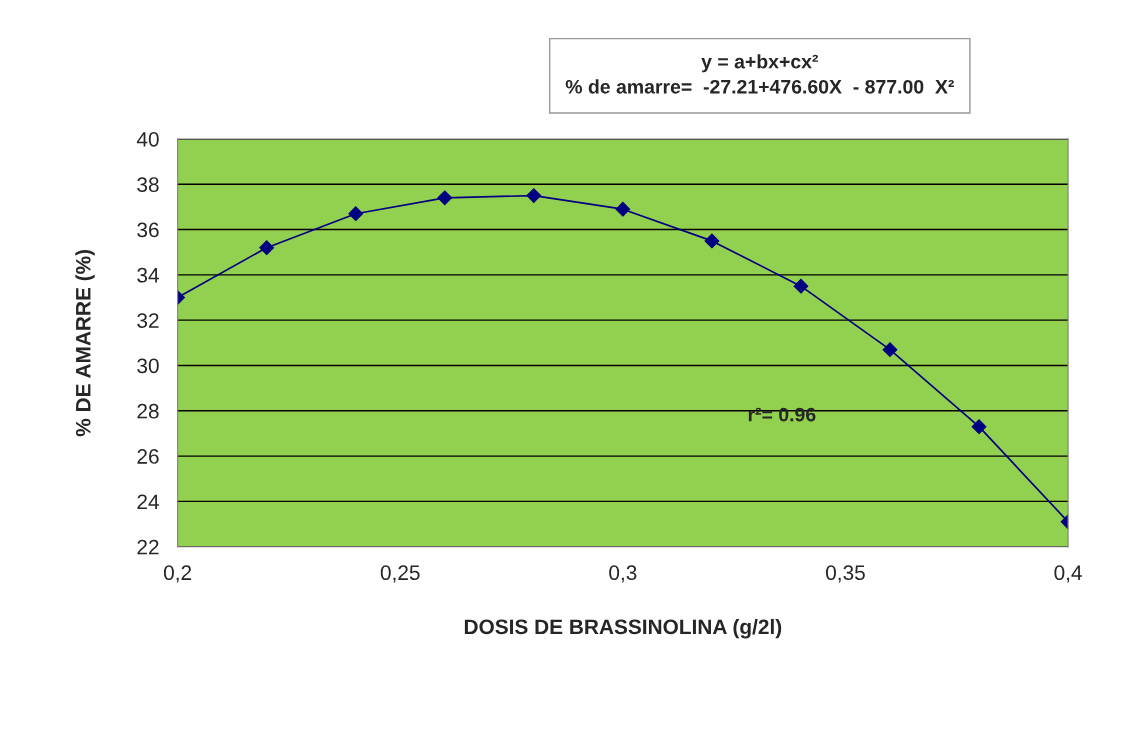 The height and width of the screenshot is (751, 1146). What do you see at coordinates (845, 574) in the screenshot?
I see `x-tick-label: 0,35` at bounding box center [845, 574].